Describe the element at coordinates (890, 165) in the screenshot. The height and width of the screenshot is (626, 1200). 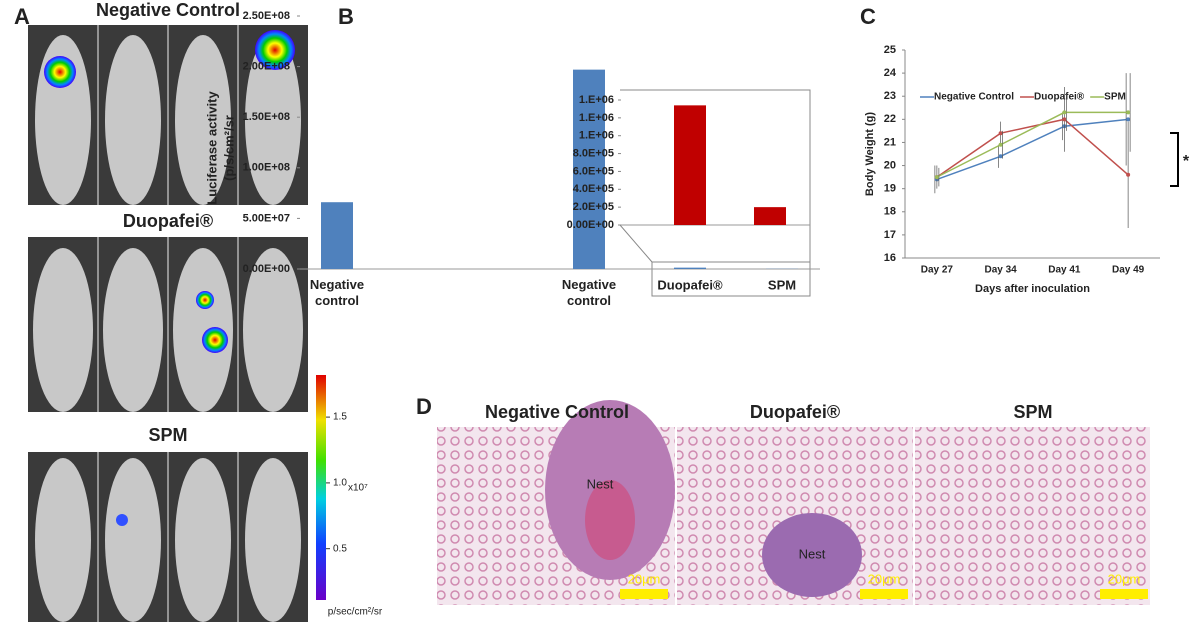
I see `y-tick-label: 20` at that location.